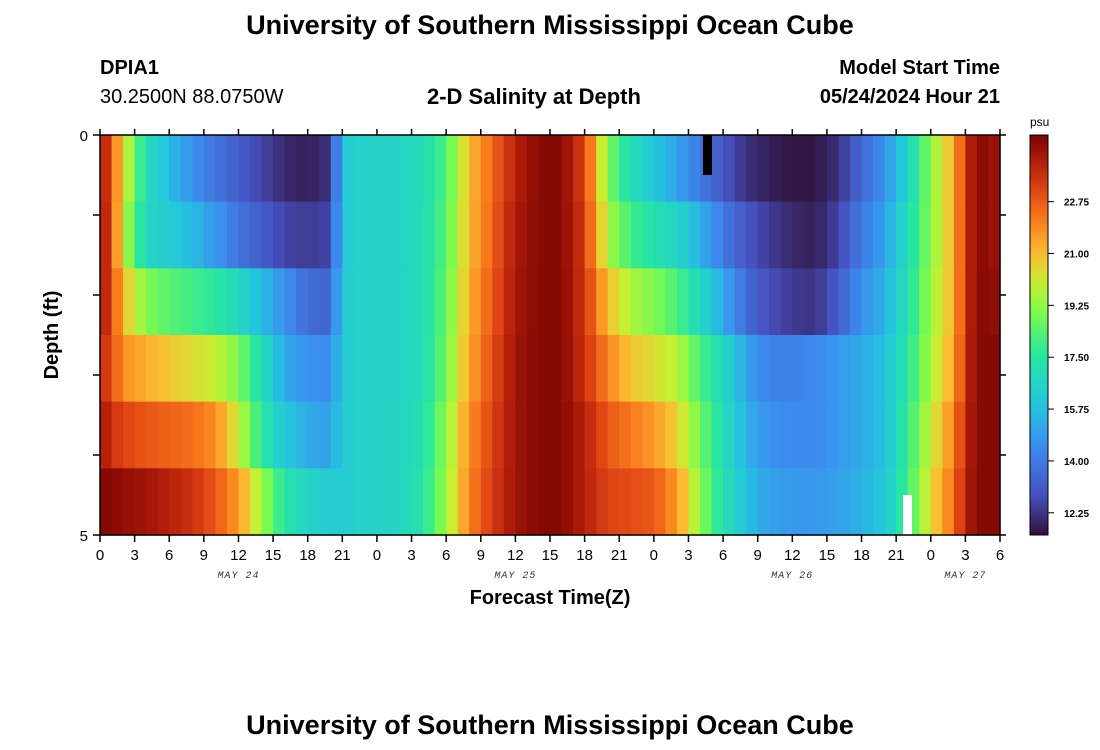  What do you see at coordinates (481, 555) in the screenshot?
I see `x-tick-label: 9` at bounding box center [481, 555].